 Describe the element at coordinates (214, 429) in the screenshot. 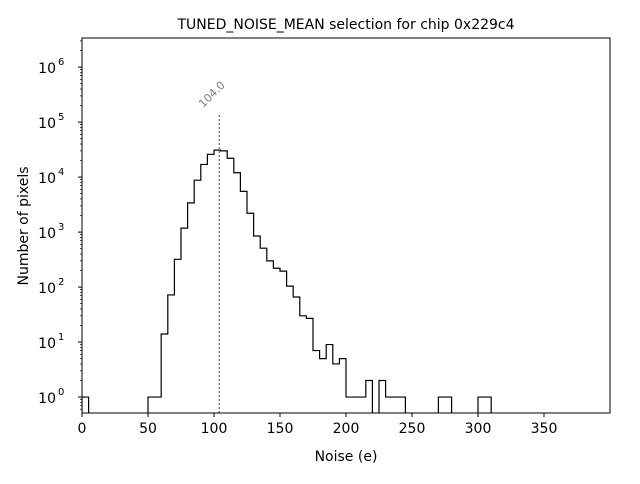

I see `x-tick-label: 100` at that location.